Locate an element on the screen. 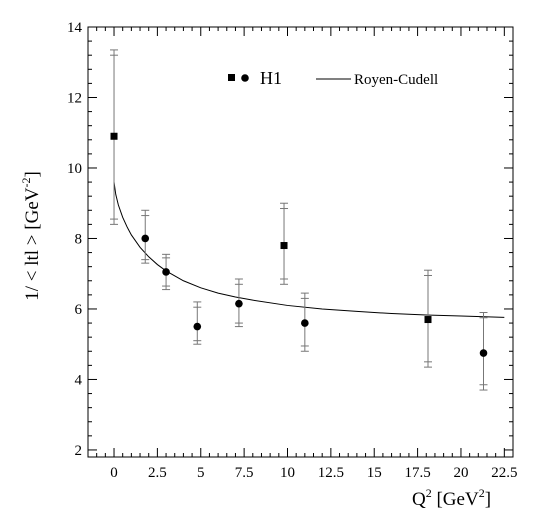  x-tick-label: 5 is located at coordinates (201, 473).